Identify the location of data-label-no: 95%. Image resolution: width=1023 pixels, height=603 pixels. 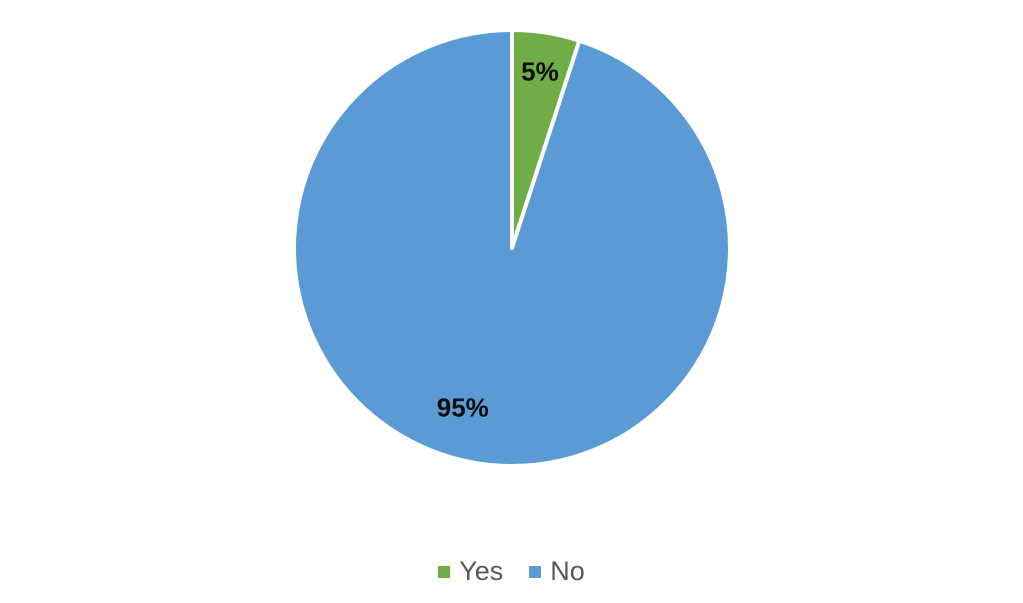
(463, 407).